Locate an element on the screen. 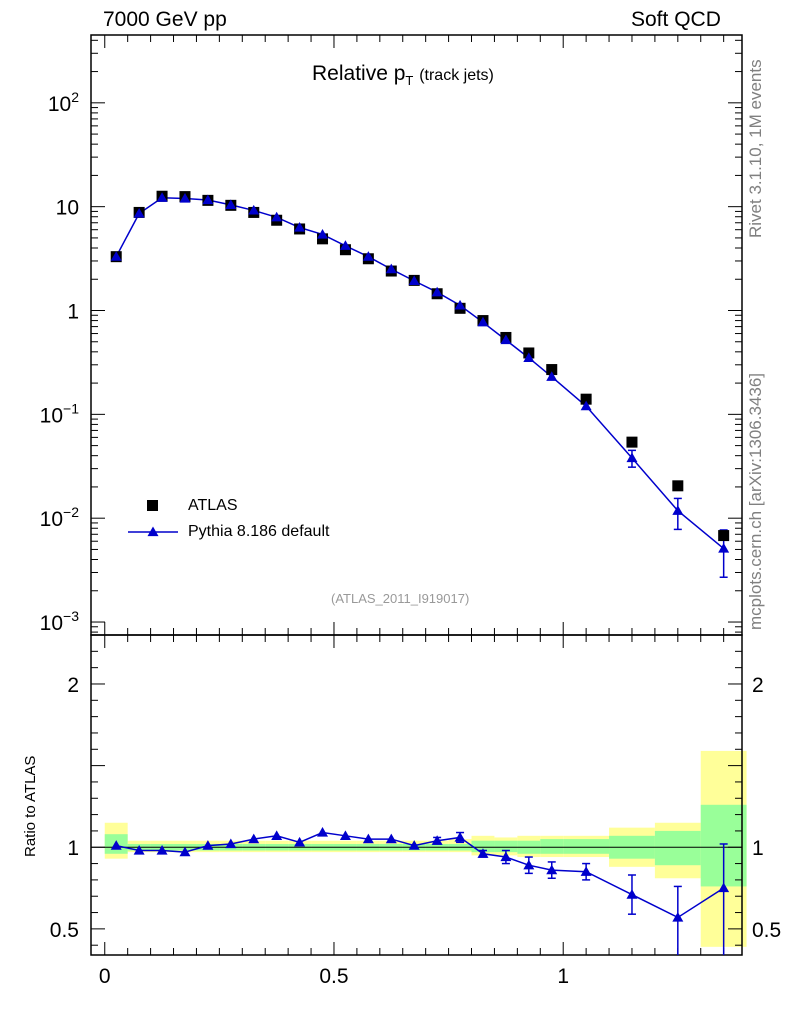 The height and width of the screenshot is (1024, 786). y-tick-label: 10 is located at coordinates (67, 208).